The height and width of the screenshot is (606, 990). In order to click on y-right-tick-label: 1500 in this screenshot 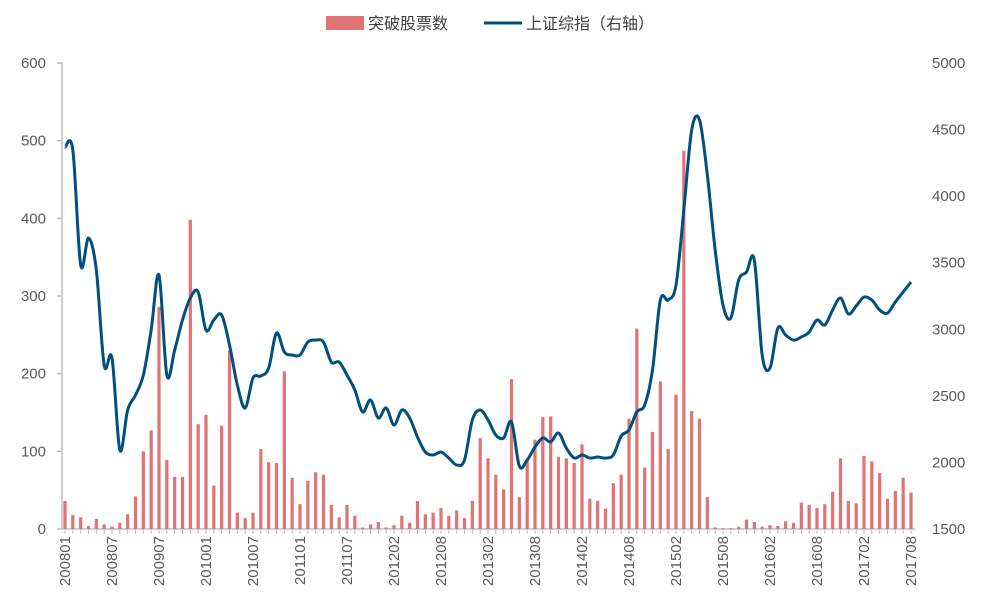, I will do `click(948, 529)`.